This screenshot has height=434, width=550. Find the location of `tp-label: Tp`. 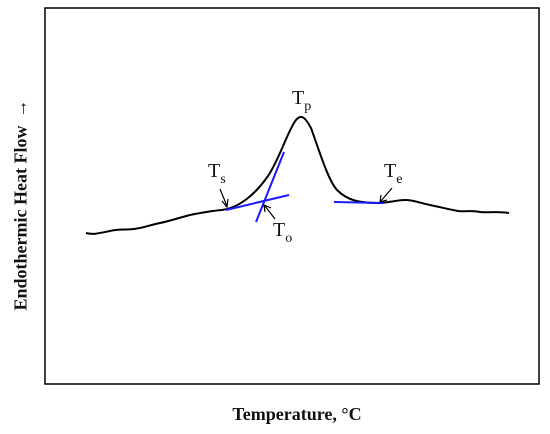

tp-label: Tp is located at coordinates (301, 100).